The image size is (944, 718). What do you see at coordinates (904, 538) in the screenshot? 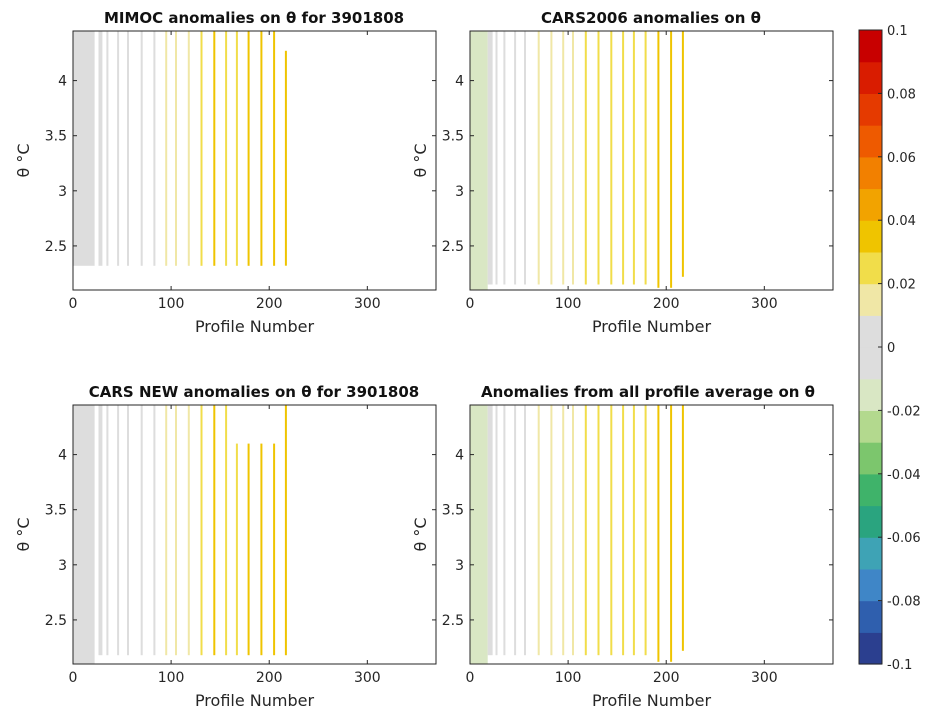
I see `colorbar-tick-label: -0.06` at bounding box center [904, 538].